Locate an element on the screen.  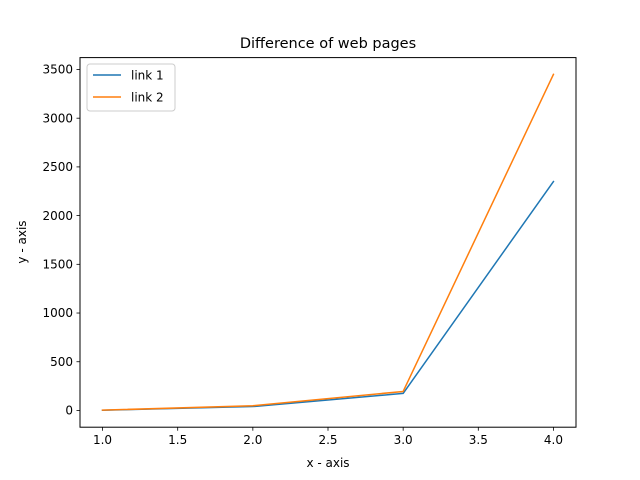
y-tick-label: 0 is located at coordinates (69, 411).